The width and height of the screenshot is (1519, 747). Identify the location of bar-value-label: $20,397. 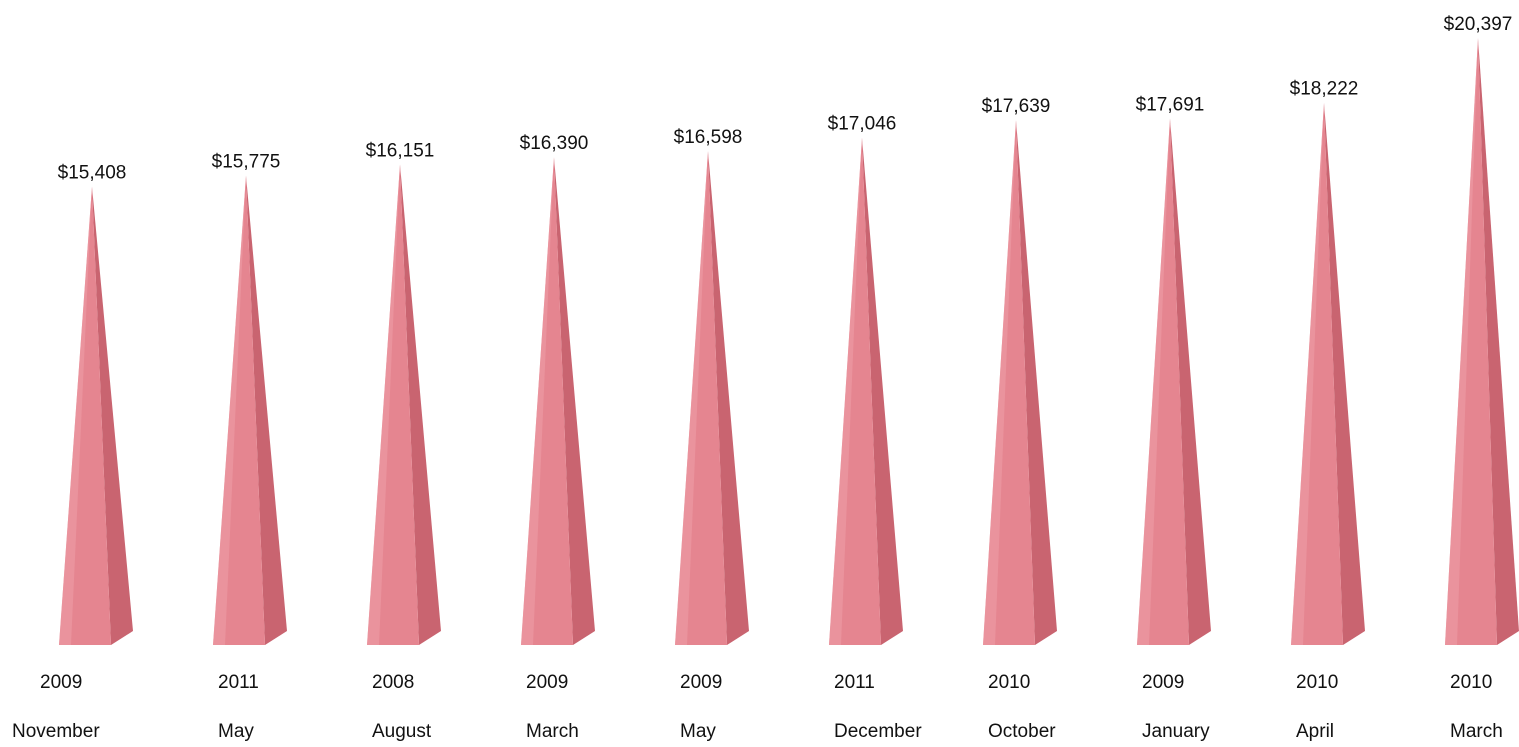
(1478, 24).